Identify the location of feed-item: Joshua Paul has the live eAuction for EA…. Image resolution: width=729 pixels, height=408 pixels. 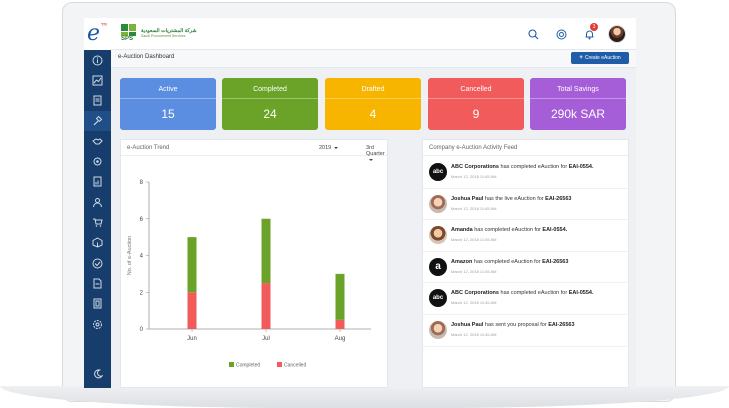
(526, 205).